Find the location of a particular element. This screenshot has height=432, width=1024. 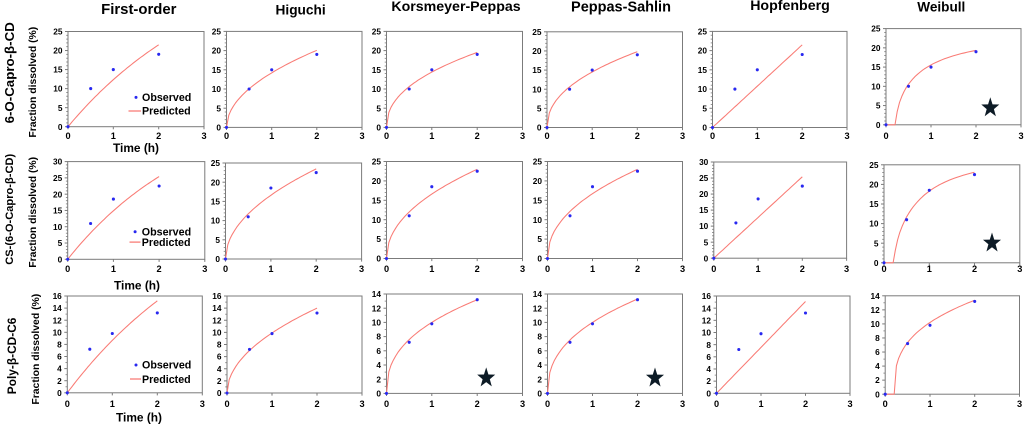

svg-text: 16 is located at coordinates (707, 296).